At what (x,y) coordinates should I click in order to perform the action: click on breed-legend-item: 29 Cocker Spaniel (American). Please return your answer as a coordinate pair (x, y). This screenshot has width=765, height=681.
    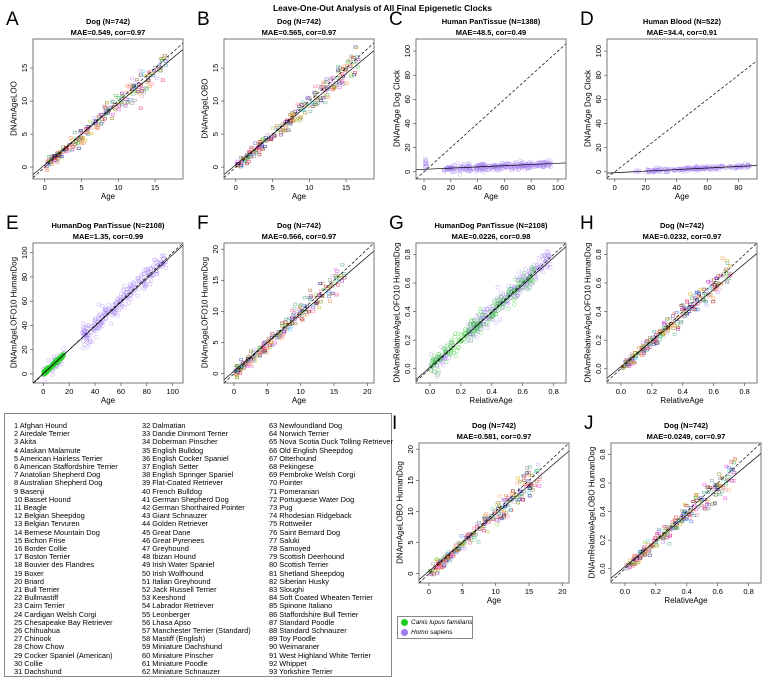
    Looking at the image, I should click on (63, 655).